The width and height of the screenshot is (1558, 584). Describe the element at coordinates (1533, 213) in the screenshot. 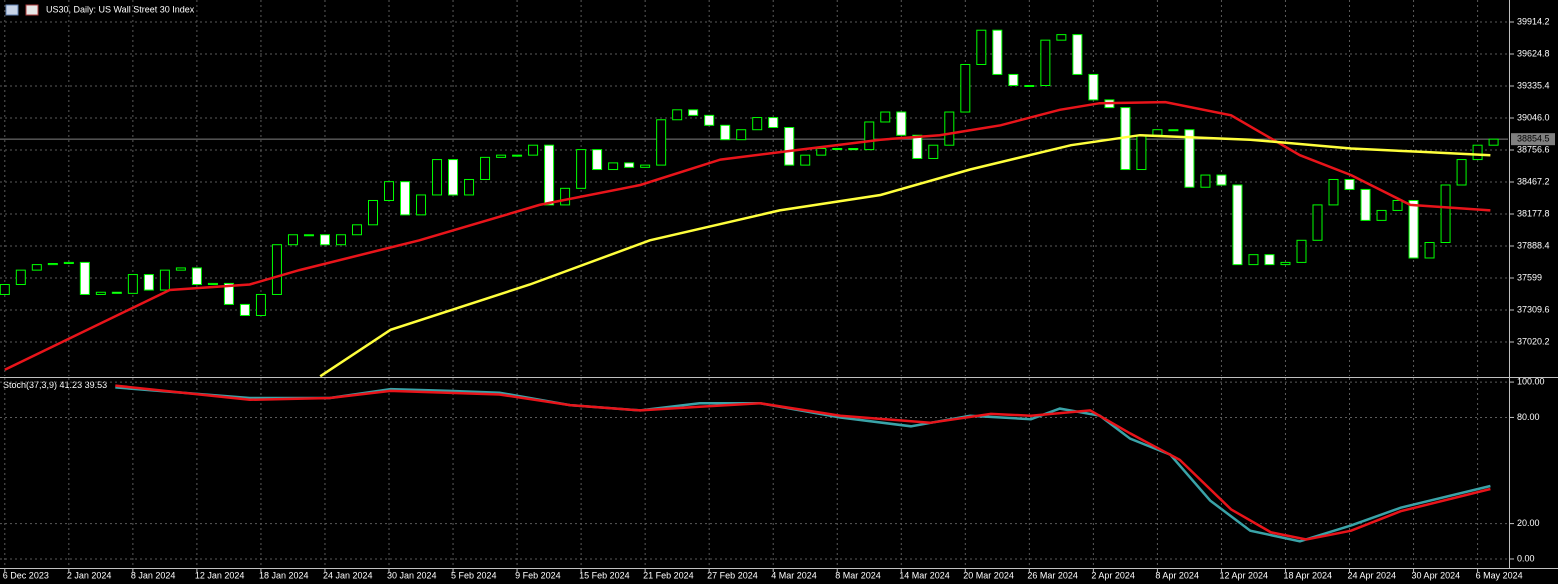

I see `y-tick-label: 38177.8` at that location.